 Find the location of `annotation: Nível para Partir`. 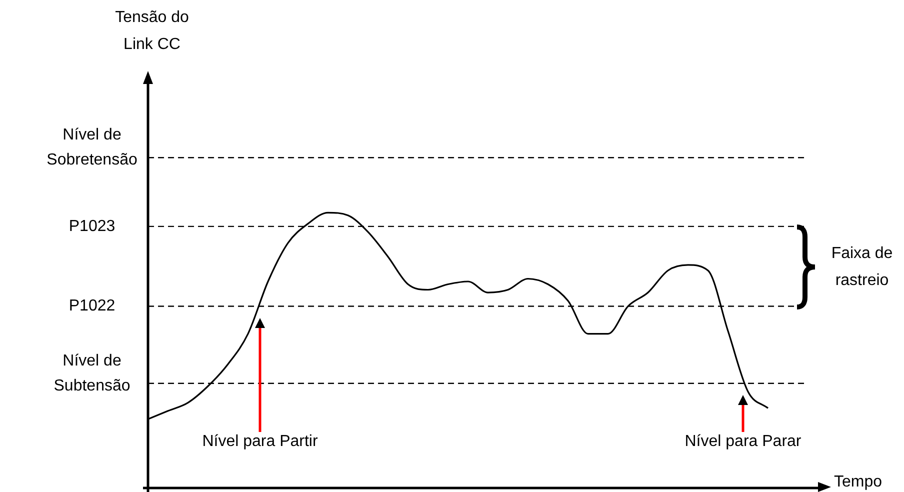

annotation: Nível para Partir is located at coordinates (260, 442).